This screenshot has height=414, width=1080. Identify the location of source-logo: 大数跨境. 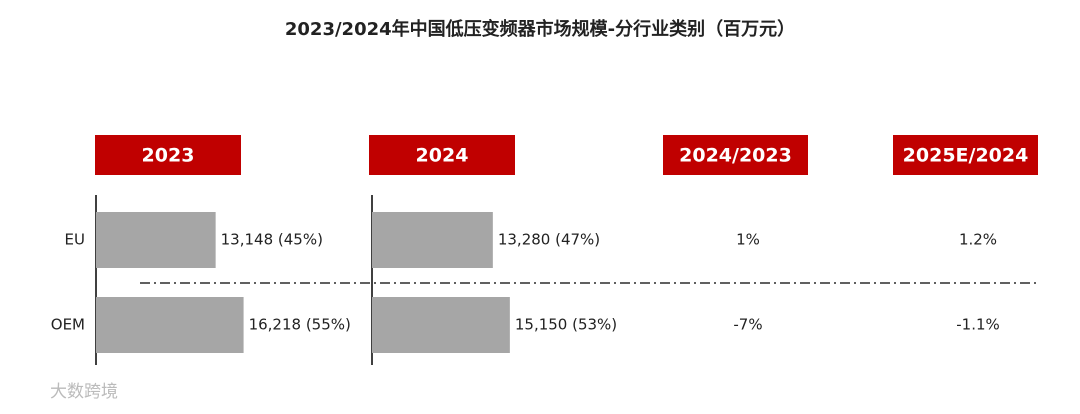
(84, 392).